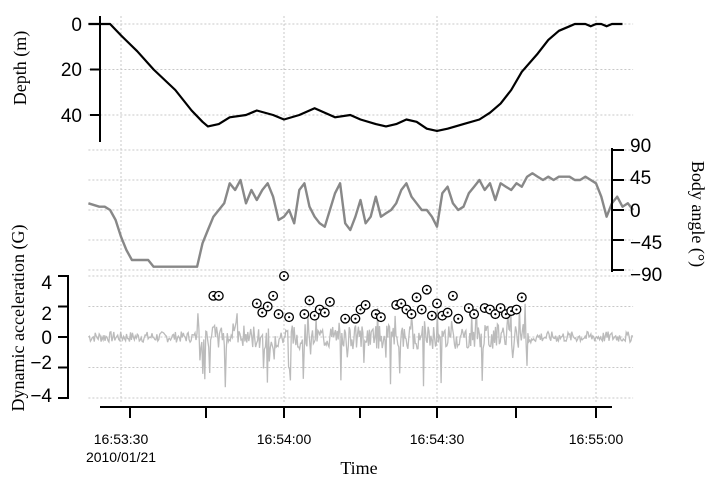  Describe the element at coordinates (121, 457) in the screenshot. I see `date-label: 2010/01/21` at that location.